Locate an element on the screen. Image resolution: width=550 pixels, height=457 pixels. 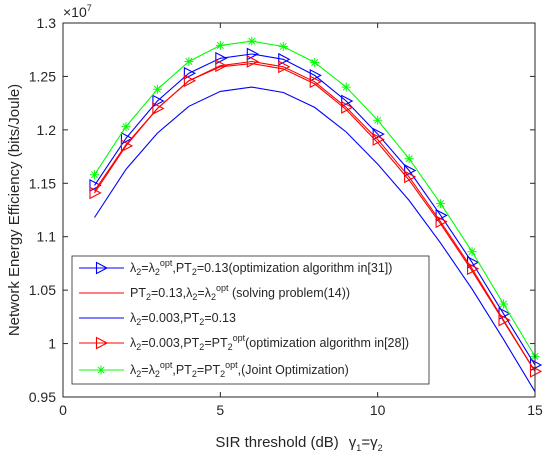
legend-label-5-part-8: 2 is located at coordinates (222, 374).